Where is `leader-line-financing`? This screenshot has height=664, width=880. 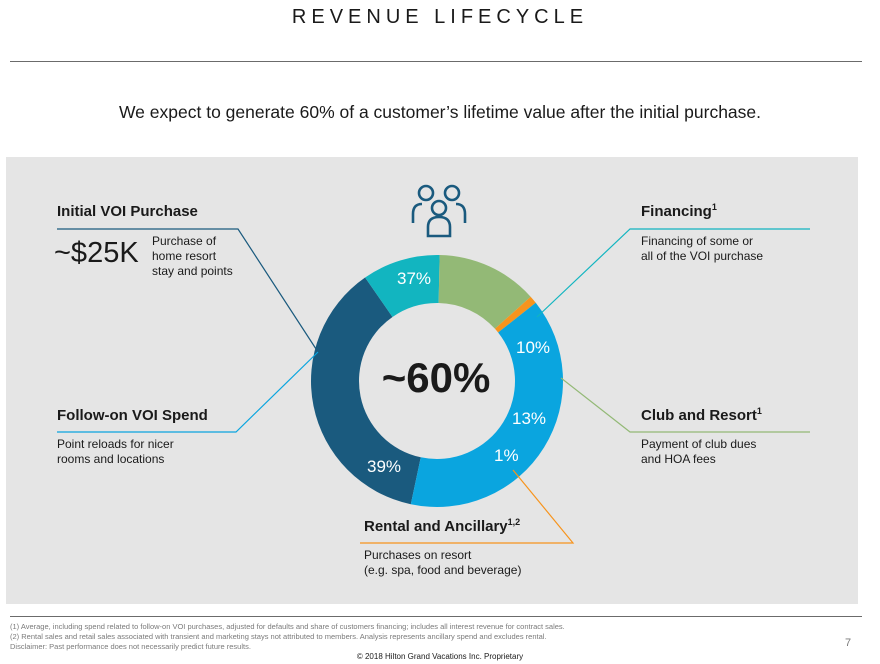
leader-line-financing is located at coordinates (673, 273).